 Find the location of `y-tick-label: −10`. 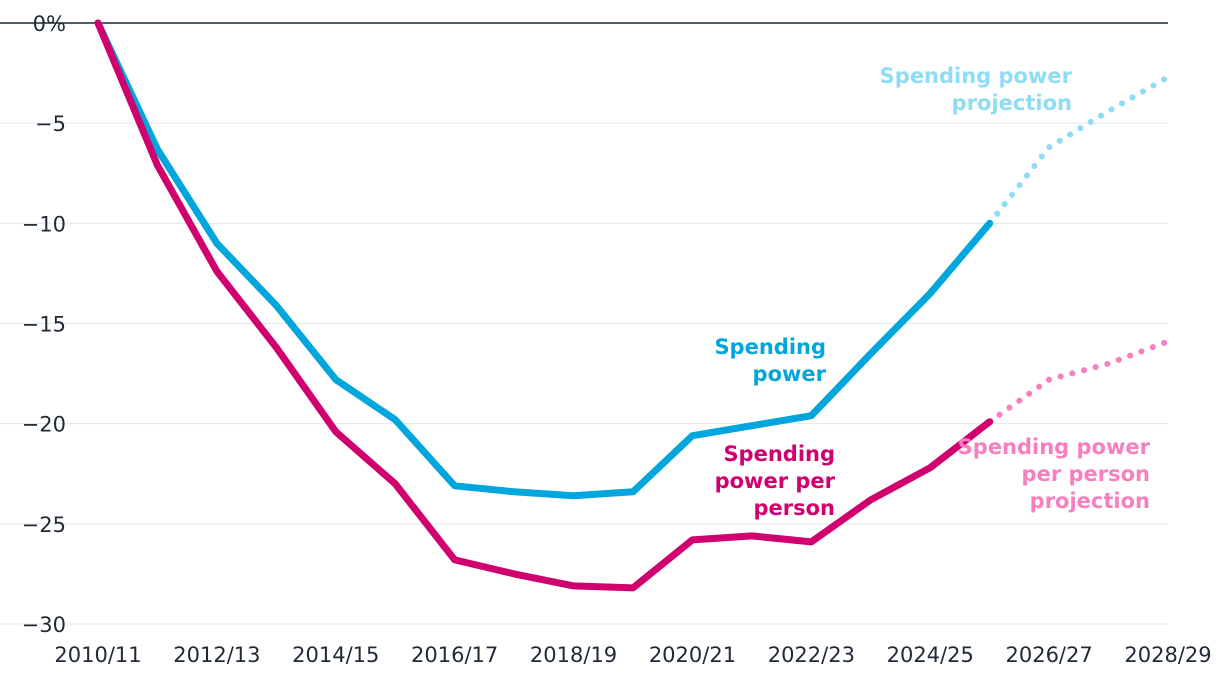

y-tick-label: −10 is located at coordinates (44, 224).